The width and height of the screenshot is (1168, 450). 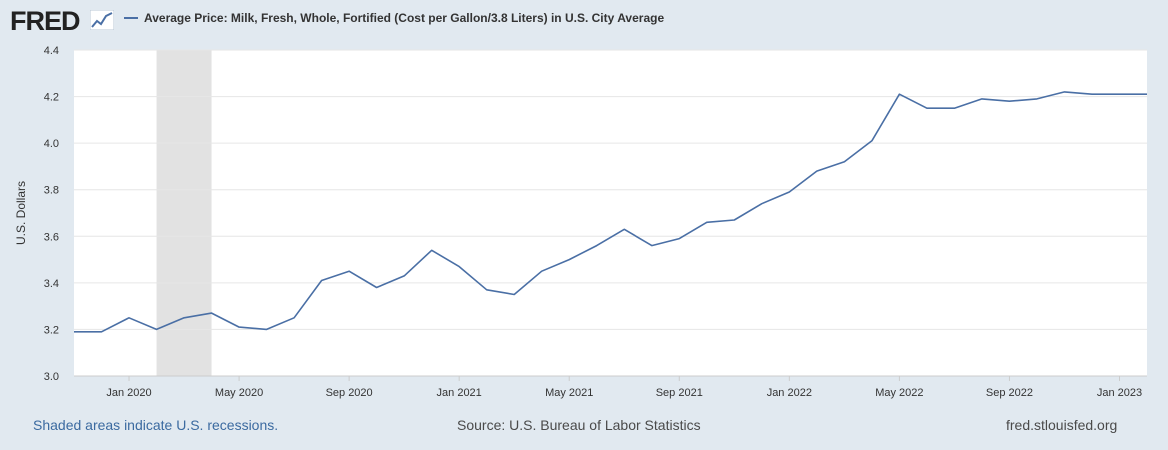 What do you see at coordinates (128, 393) in the screenshot?
I see `x-tick-label: Jan 2020` at bounding box center [128, 393].